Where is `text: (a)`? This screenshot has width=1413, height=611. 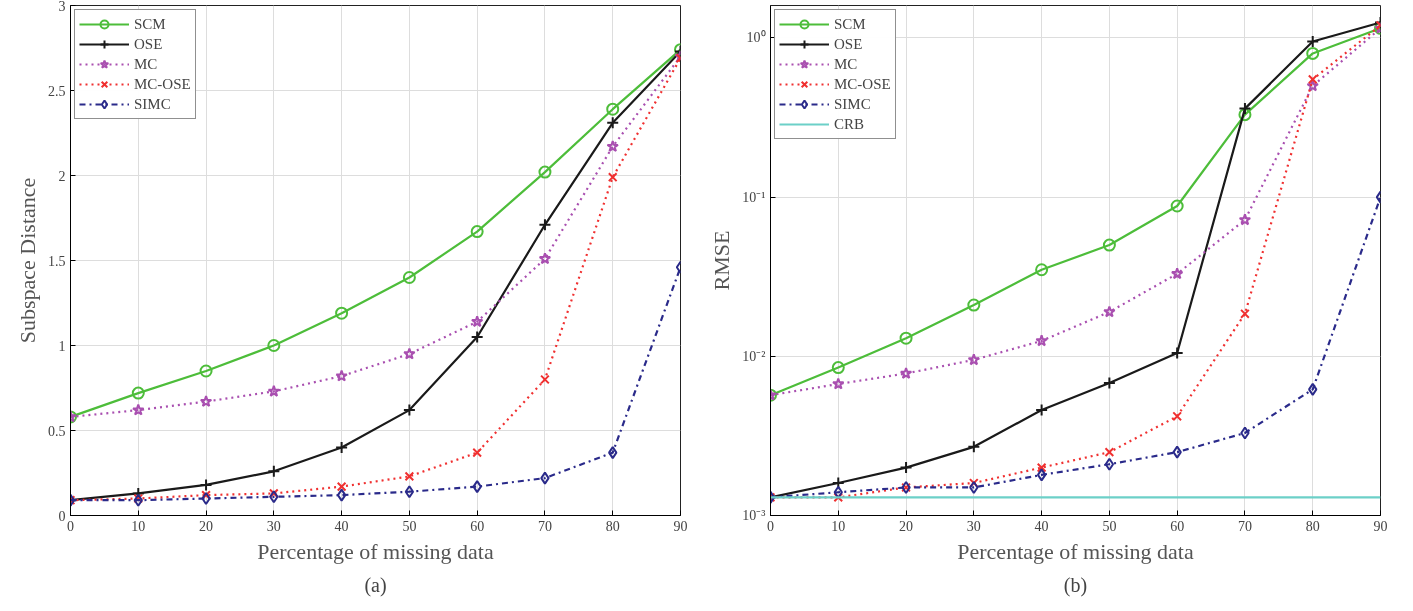 text: (a) is located at coordinates (375, 585).